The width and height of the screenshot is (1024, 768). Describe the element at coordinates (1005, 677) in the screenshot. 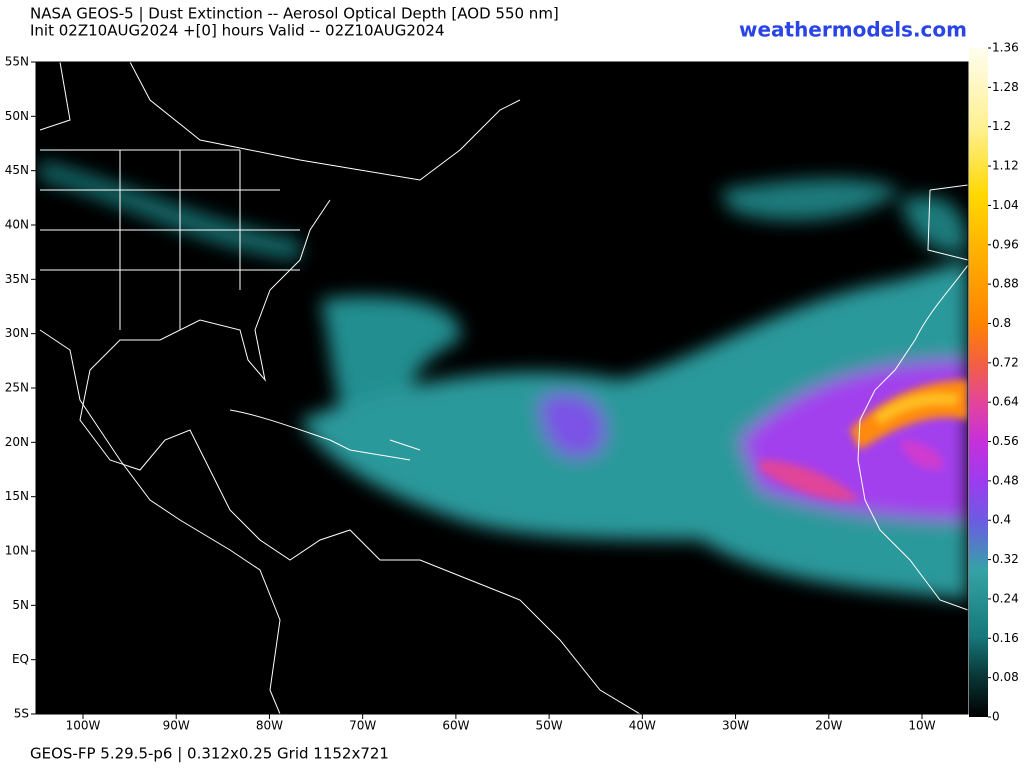

I see `colorbar-label: 0.08` at that location.